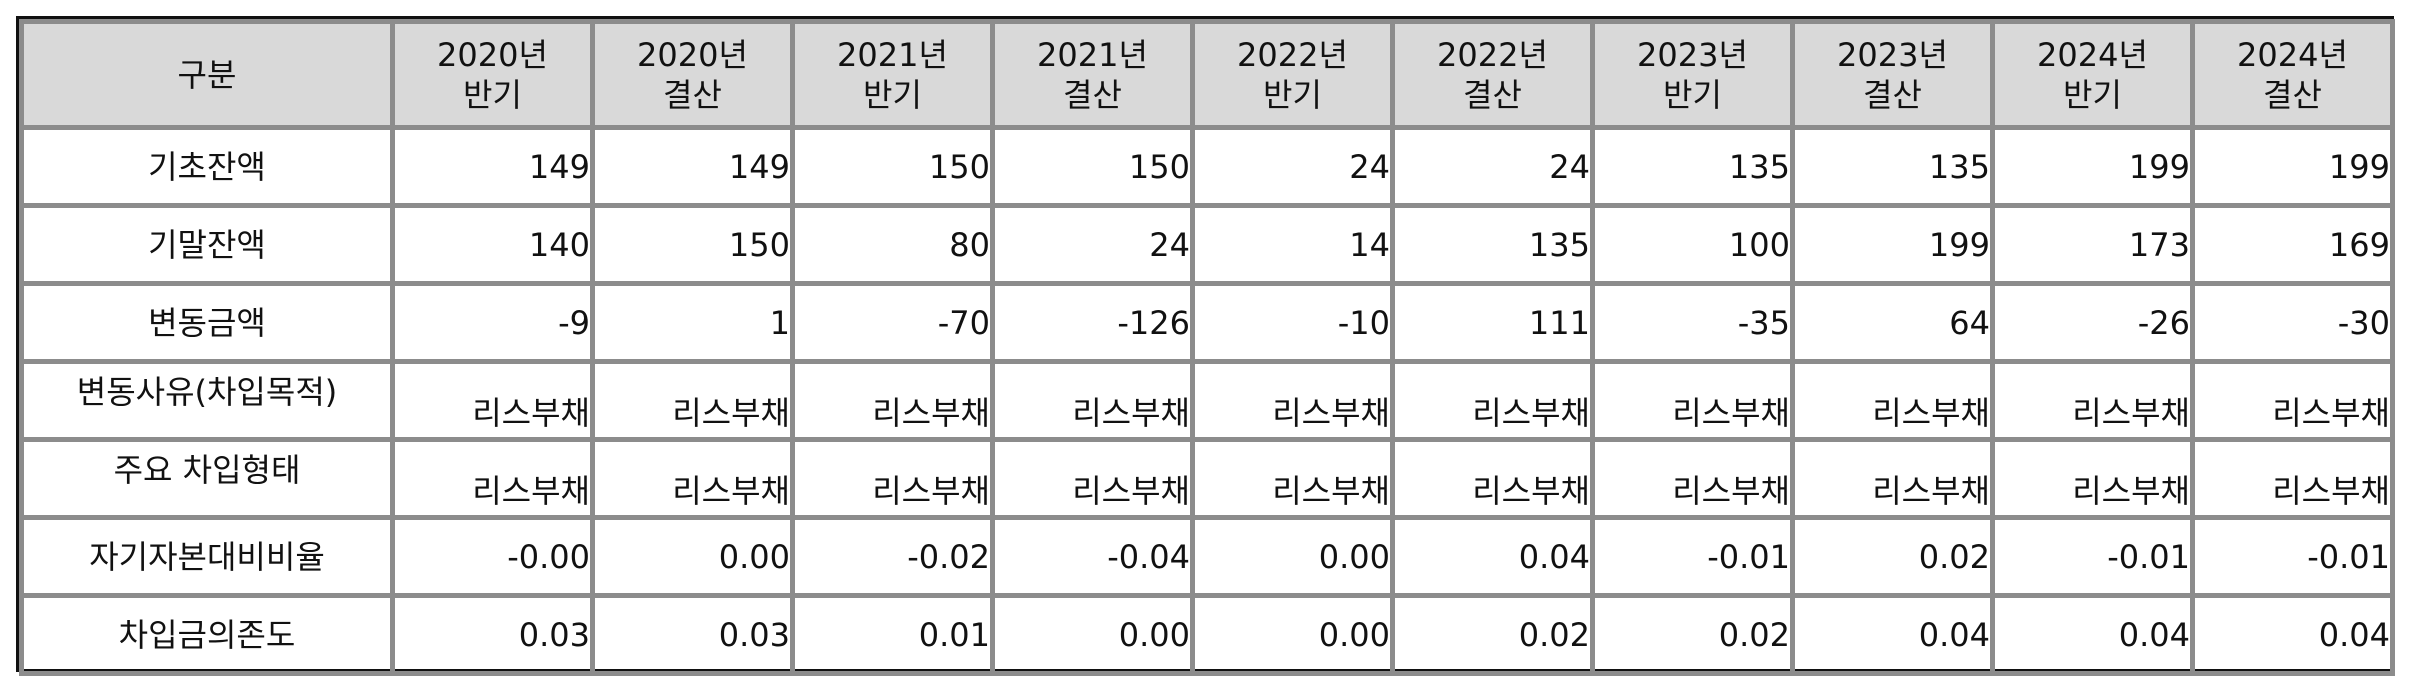 The height and width of the screenshot is (691, 2412). I want to click on table-cell: 140, so click(492, 244).